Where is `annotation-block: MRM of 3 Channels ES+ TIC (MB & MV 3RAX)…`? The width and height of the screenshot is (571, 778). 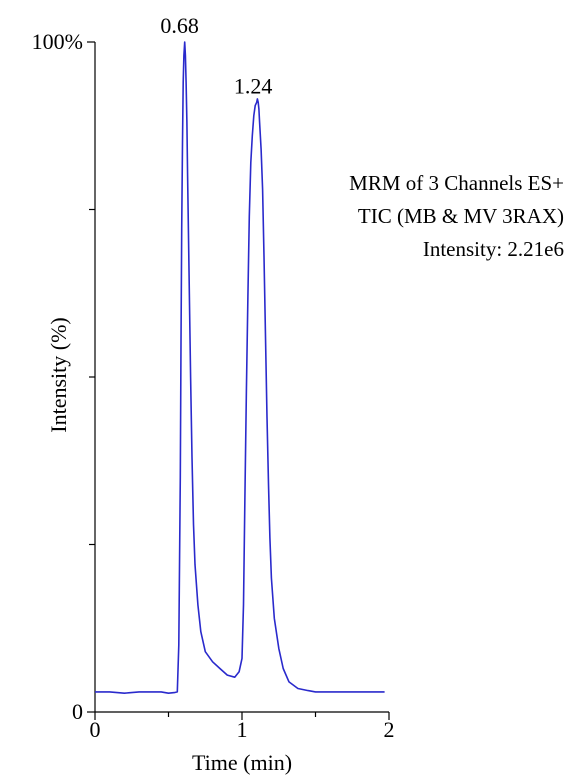
annotation-block: MRM of 3 Channels ES+ TIC (MB & MV 3RAX)… is located at coordinates (456, 216).